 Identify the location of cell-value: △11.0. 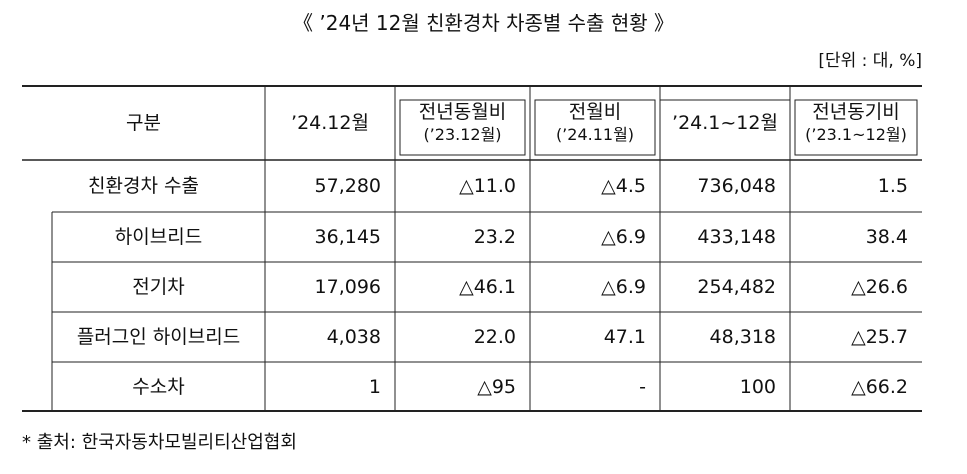
(487, 186).